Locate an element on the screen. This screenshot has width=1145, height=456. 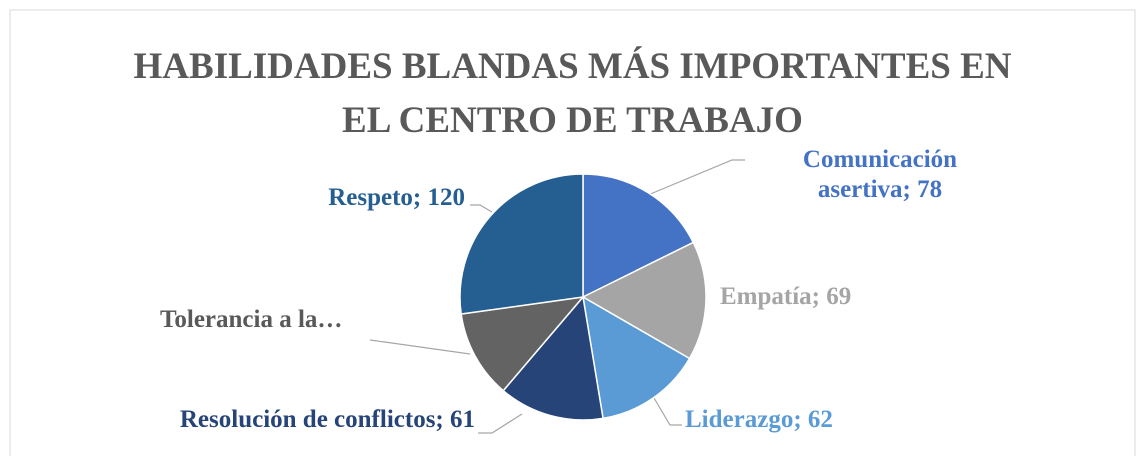
data-label: Respeto; 120 is located at coordinates (396, 197).